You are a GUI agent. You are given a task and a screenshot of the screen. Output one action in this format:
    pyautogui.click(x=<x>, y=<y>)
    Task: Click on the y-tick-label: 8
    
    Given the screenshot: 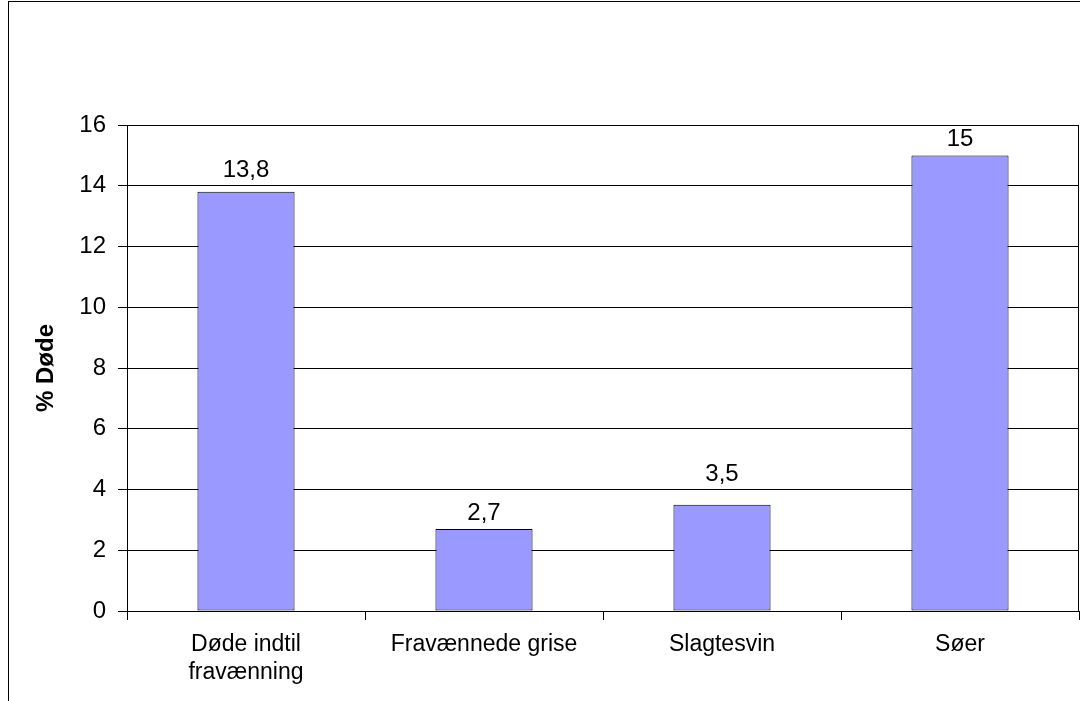 What is the action you would take?
    pyautogui.click(x=99, y=366)
    